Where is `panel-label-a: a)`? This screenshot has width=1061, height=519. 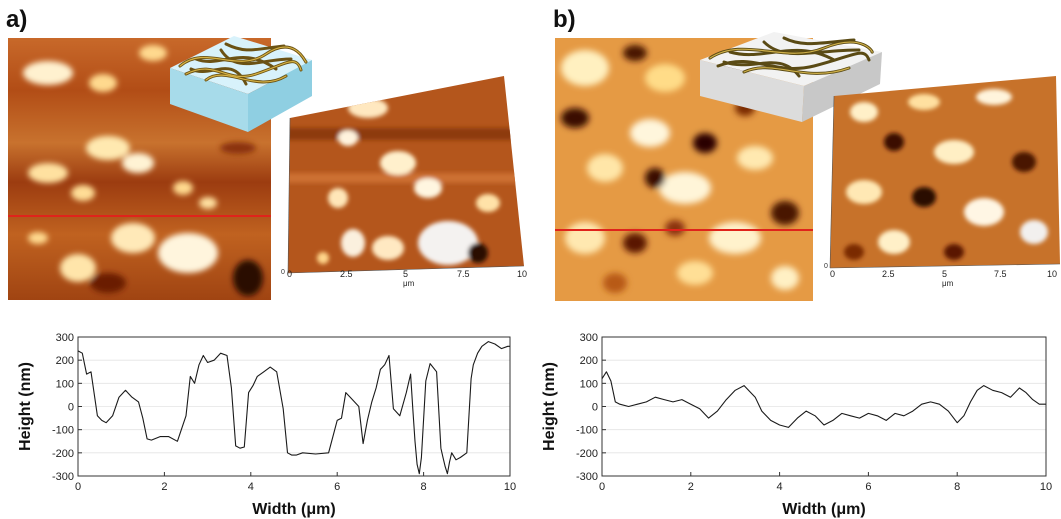 panel-label-a: a) is located at coordinates (17, 19).